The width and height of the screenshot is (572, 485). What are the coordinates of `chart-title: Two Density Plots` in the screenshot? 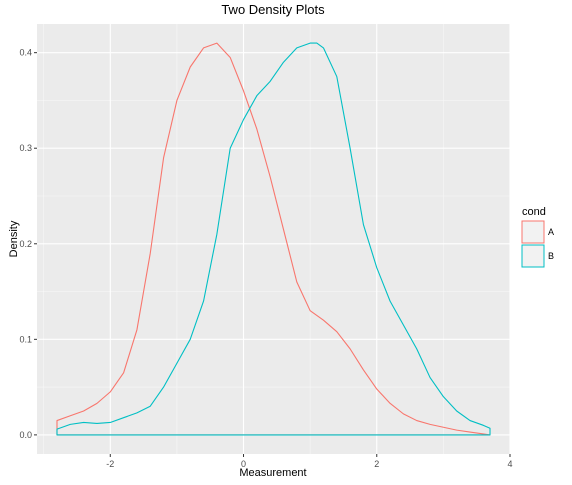 It's located at (273, 9).